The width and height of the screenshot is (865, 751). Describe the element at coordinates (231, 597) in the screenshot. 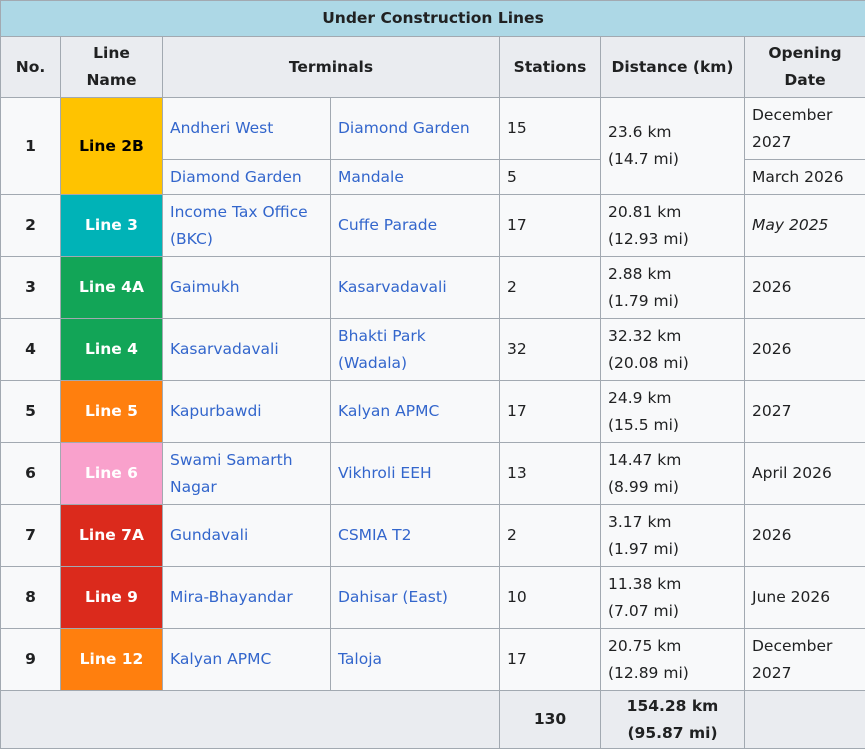

I see `terminal-start-link: Mira-Bhayandar` at that location.